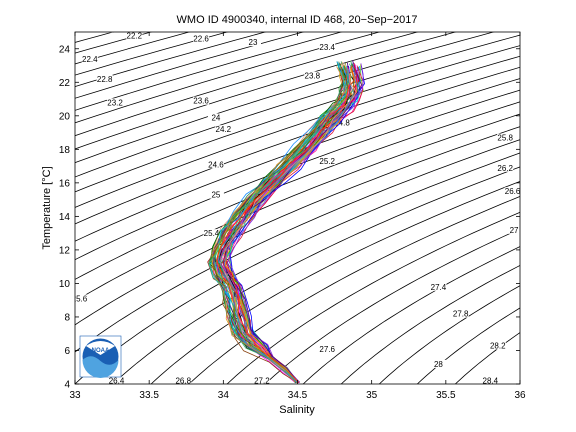 Image resolution: width=576 pixels, height=432 pixels. What do you see at coordinates (65, 116) in the screenshot?
I see `y-tick-label: 20` at bounding box center [65, 116].